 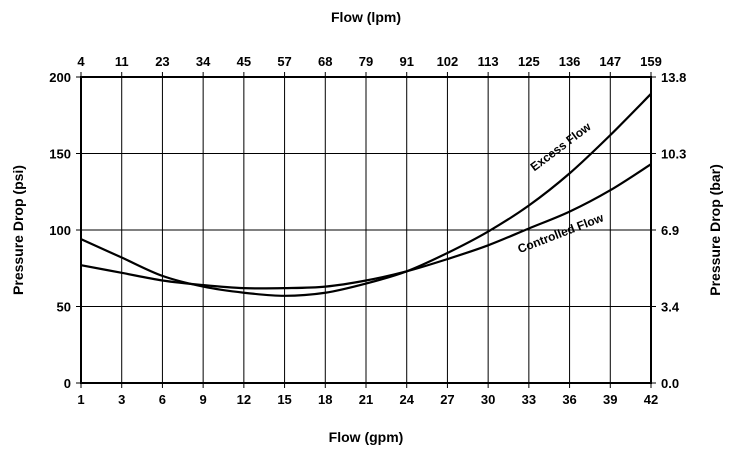 I want to click on top-x-tick-label: 11, so click(x=122, y=61).